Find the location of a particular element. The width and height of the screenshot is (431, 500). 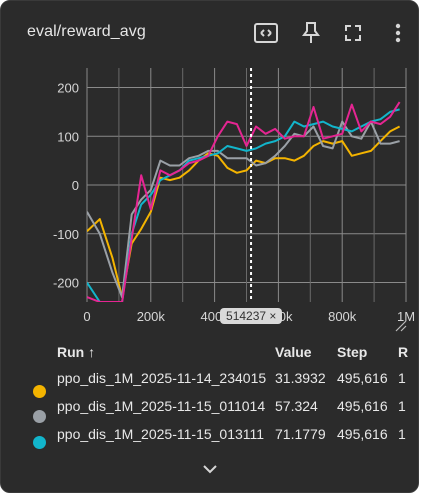

pin-icon is located at coordinates (311, 32).